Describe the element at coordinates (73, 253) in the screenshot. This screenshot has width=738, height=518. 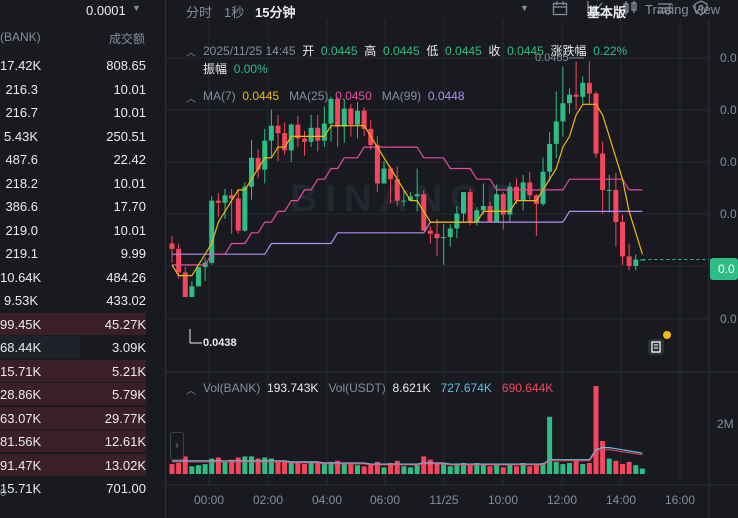
I see `trade-row: 219.1 9.99` at that location.